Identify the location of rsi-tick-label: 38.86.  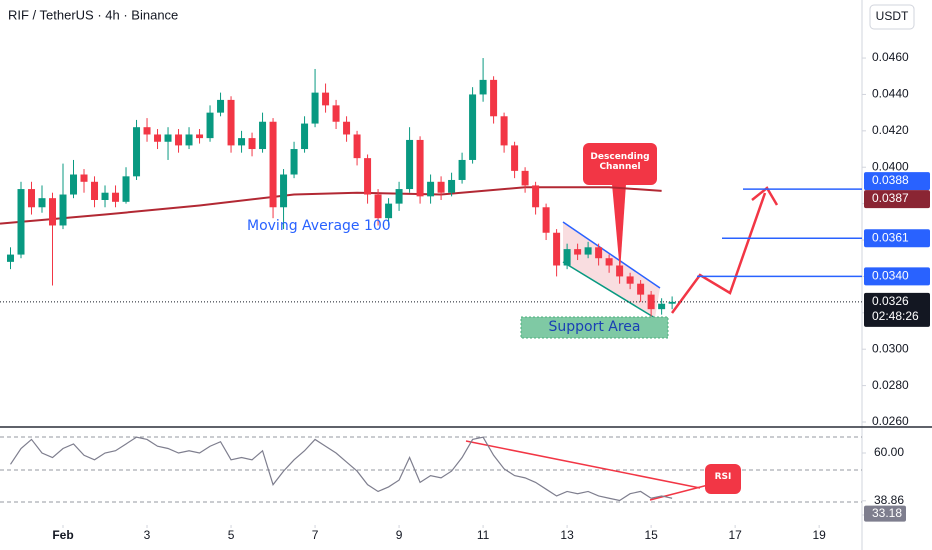
(889, 500).